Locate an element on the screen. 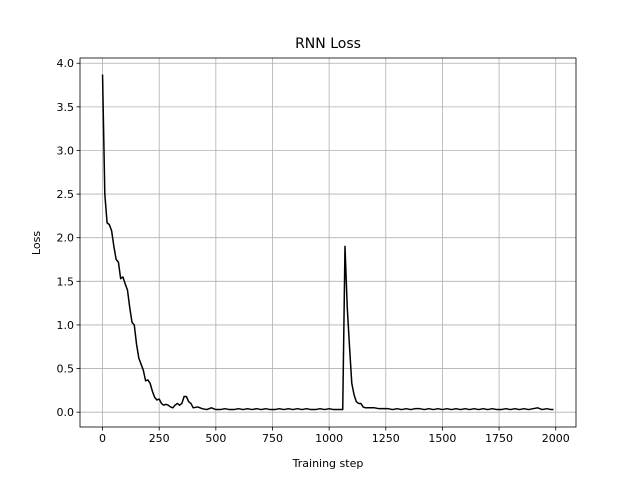  x-tick-label: 750 is located at coordinates (272, 438).